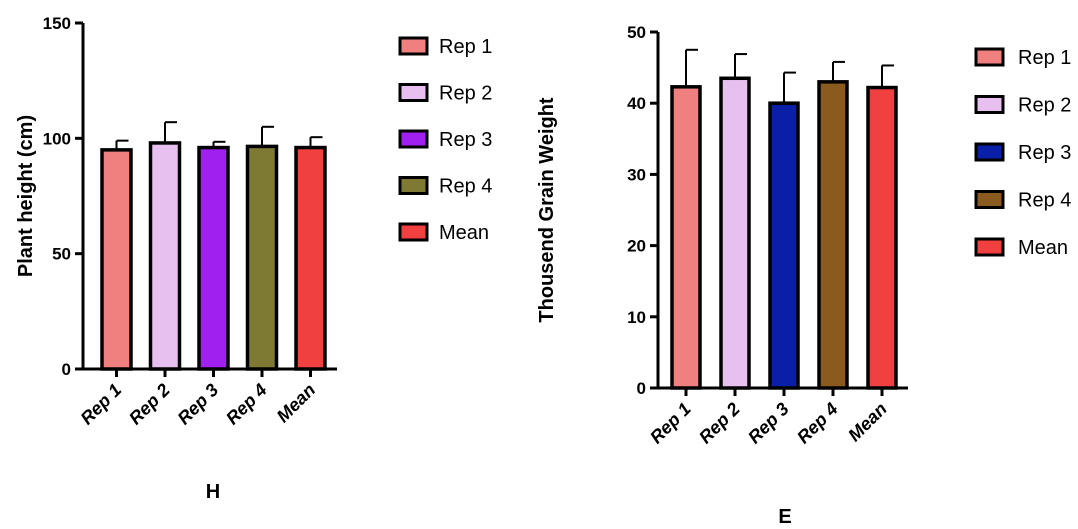  I want to click on y-tick-label: 20, so click(636, 246).